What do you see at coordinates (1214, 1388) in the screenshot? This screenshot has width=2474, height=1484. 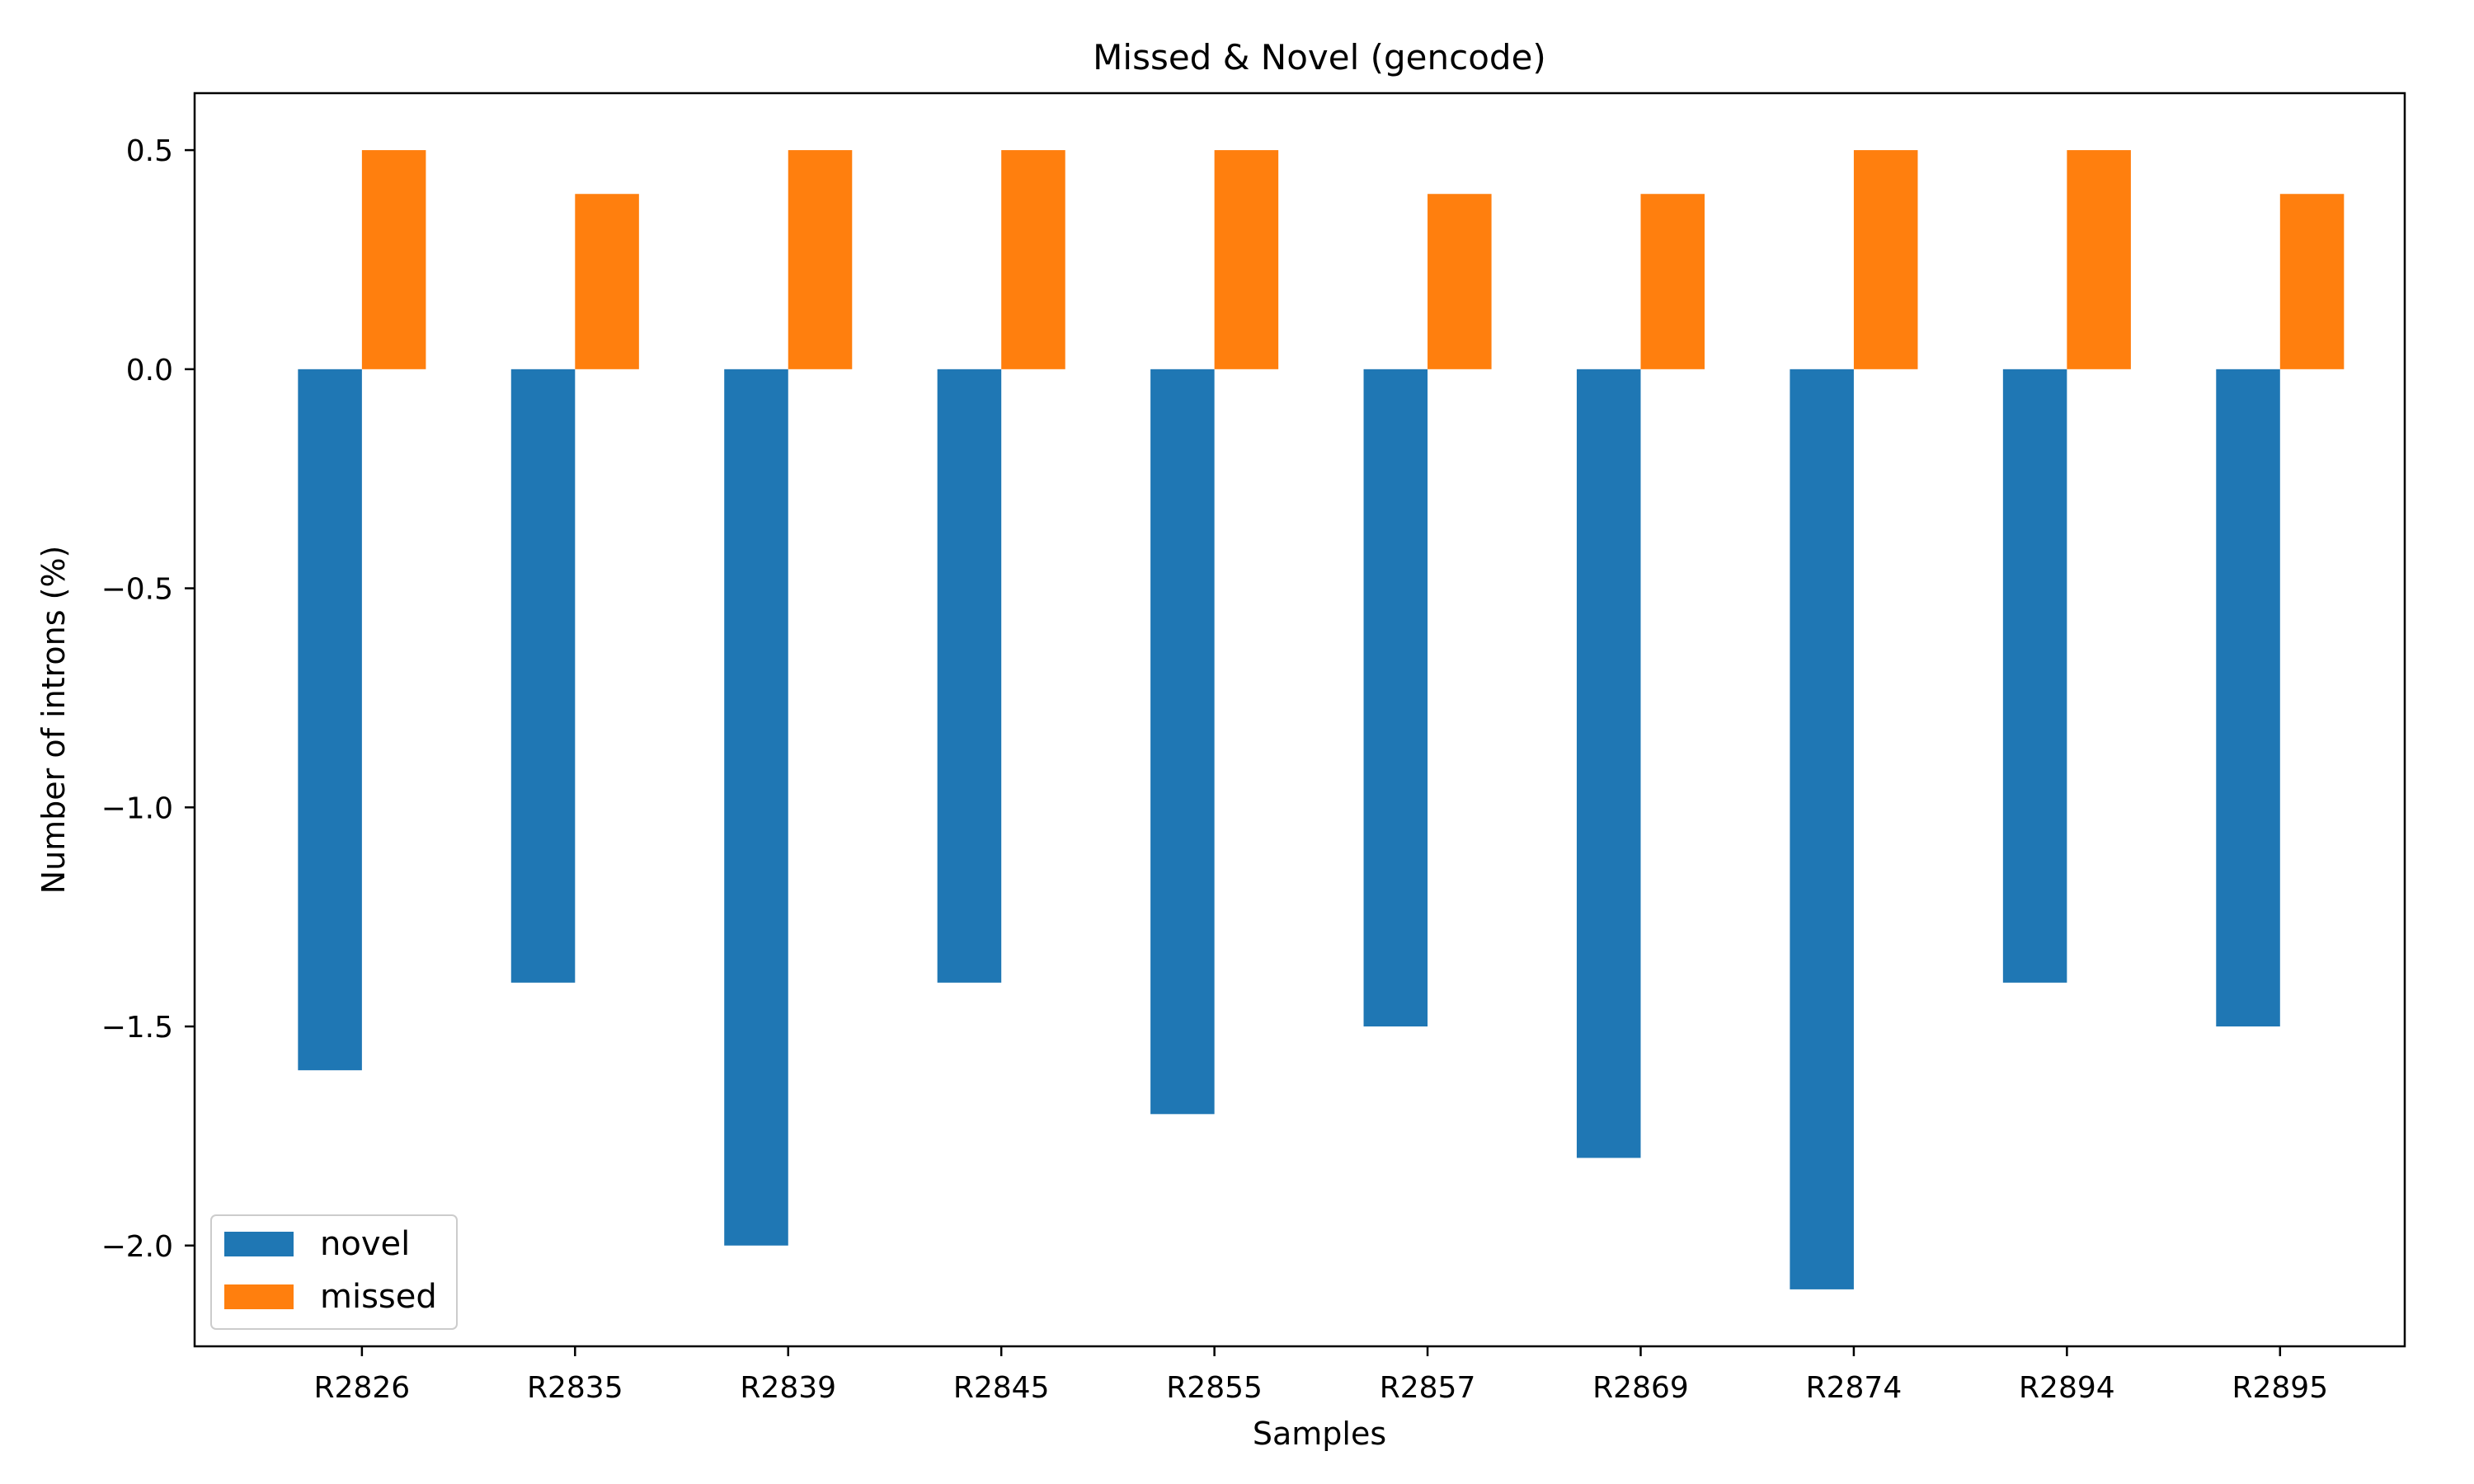 I see `x-tick-label-R2855: R2855` at bounding box center [1214, 1388].